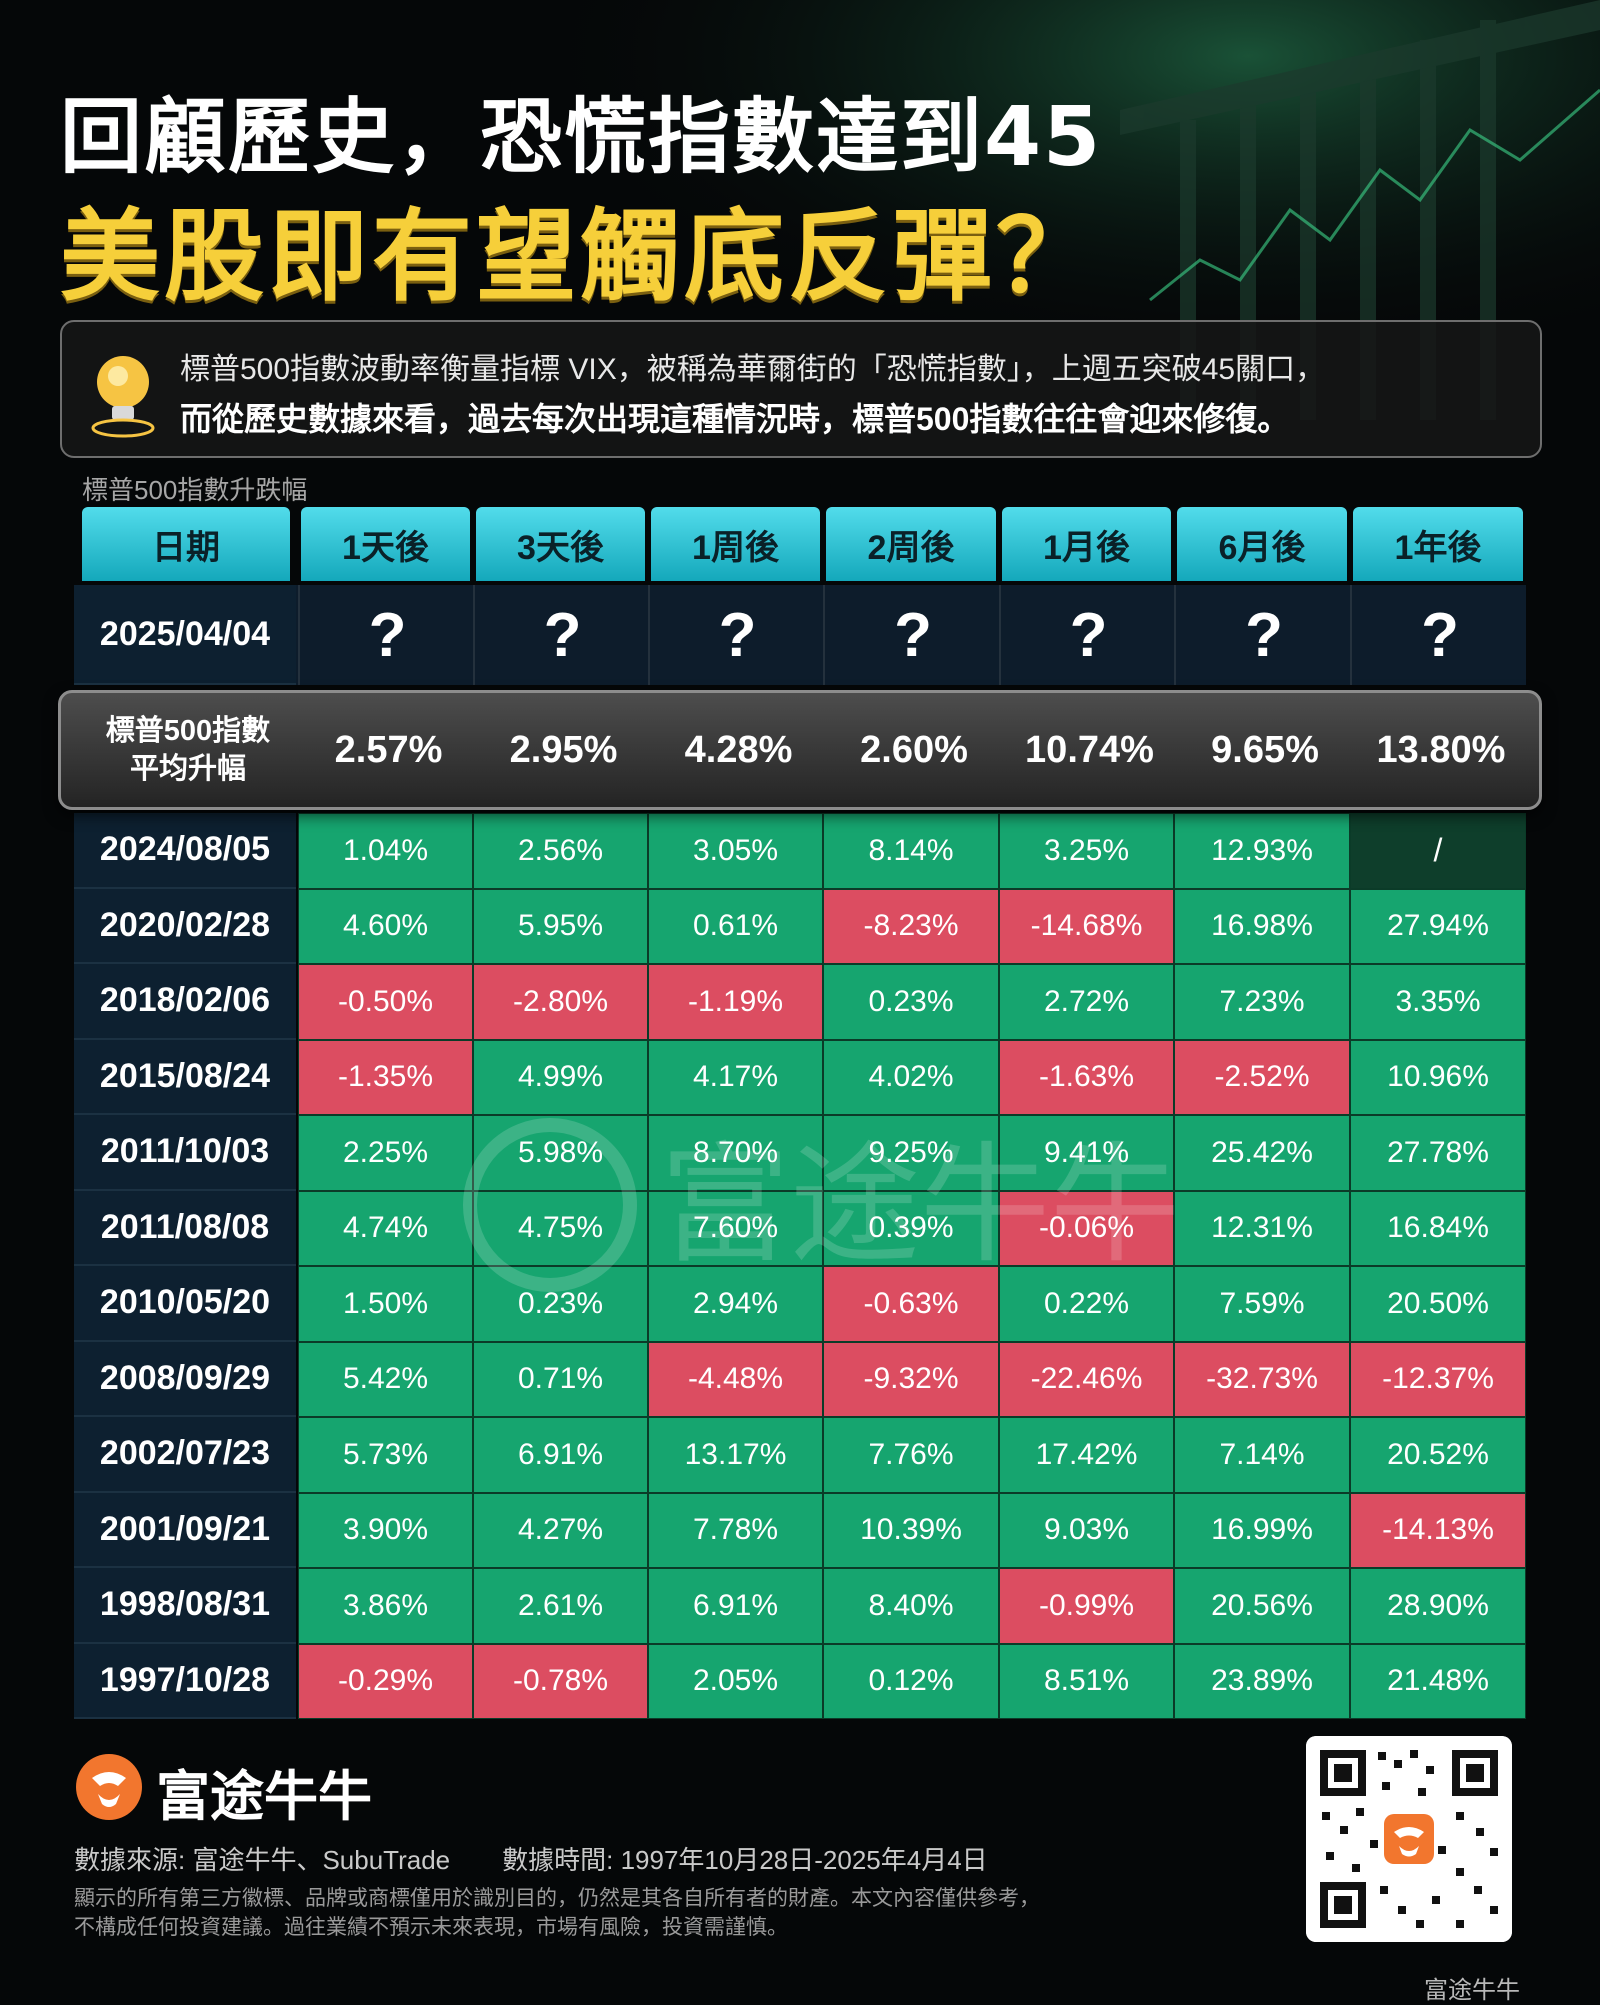 The width and height of the screenshot is (1600, 2005). Describe the element at coordinates (735, 1002) in the screenshot. I see `table-cell: -1.19%` at that location.